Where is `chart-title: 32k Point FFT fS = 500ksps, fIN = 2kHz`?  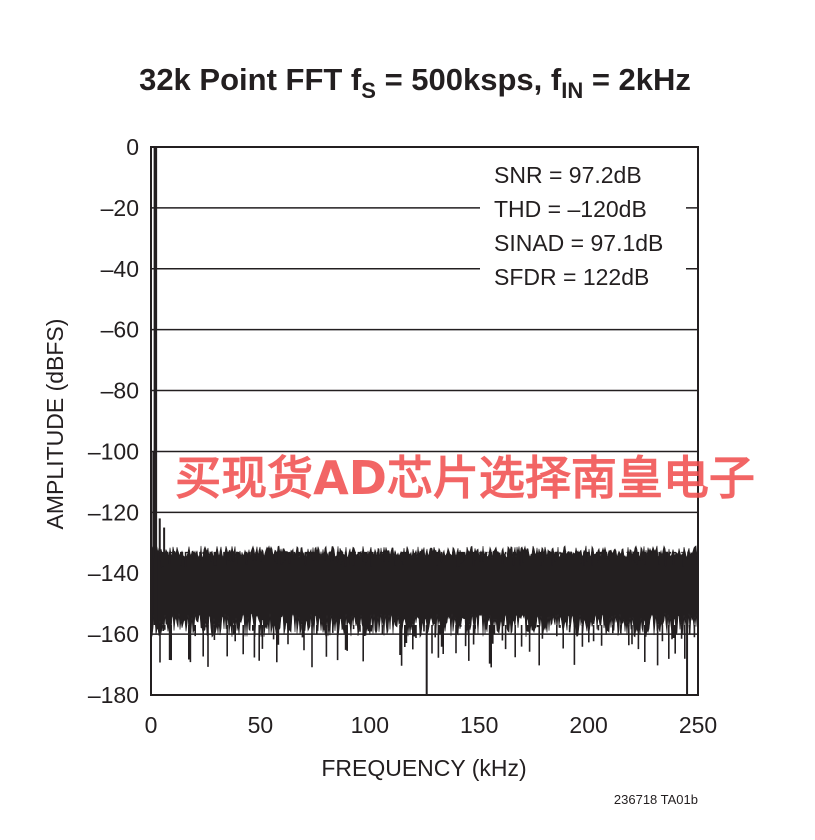
chart-title: 32k Point FFT fS = 500ksps, fIN = 2kHz is located at coordinates (415, 82).